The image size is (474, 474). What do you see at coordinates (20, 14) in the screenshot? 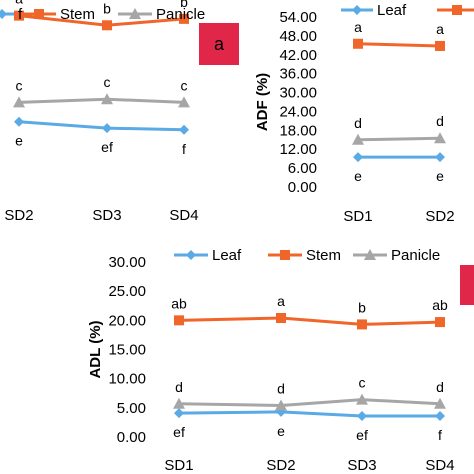
I see `panel1-legend-leaf-label: f` at bounding box center [20, 14].